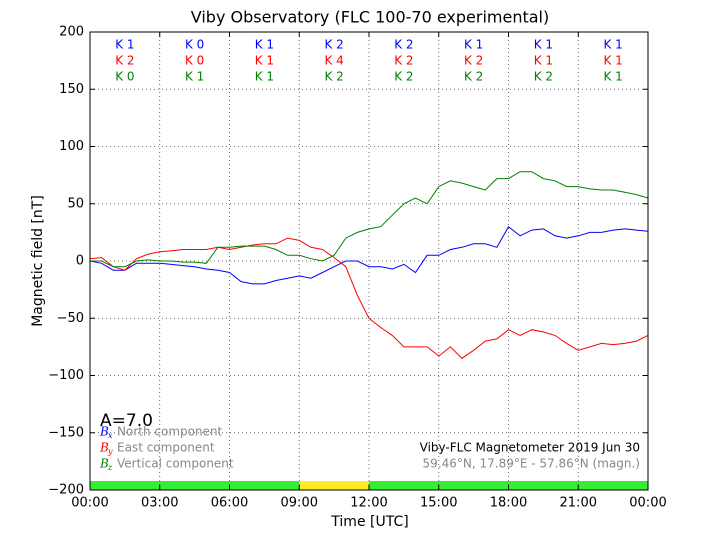  I want to click on y-tick-label: 200, so click(71, 32).